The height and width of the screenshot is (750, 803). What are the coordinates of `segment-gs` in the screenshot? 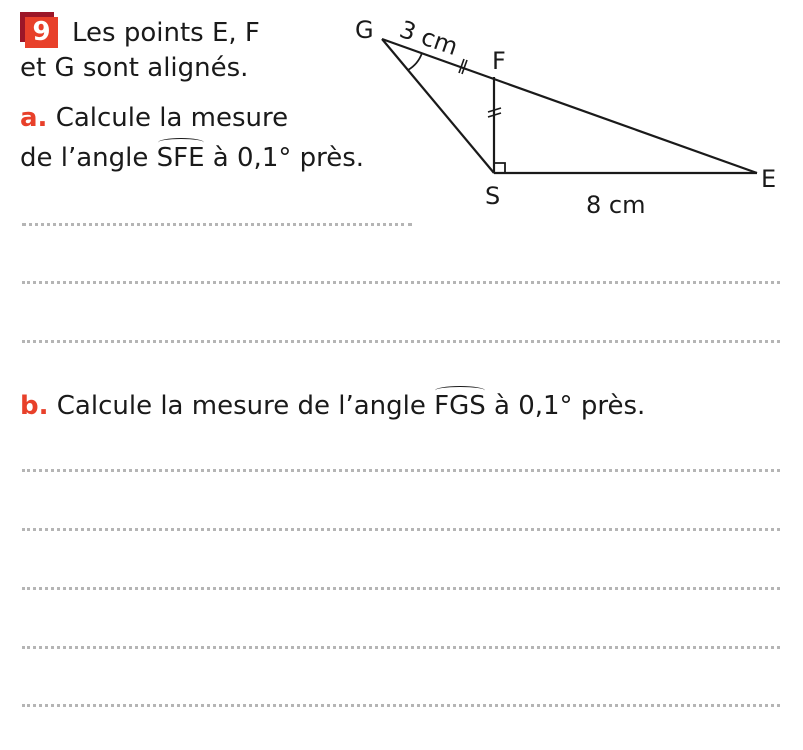 It's located at (438, 106).